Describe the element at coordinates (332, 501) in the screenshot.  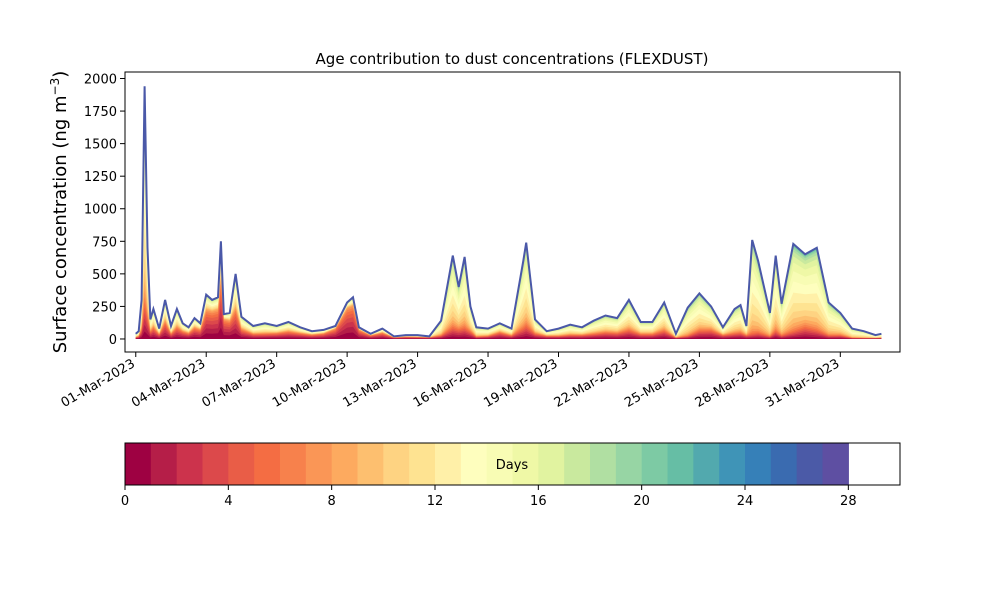
I see `colorbar-tick-label: 8` at that location.